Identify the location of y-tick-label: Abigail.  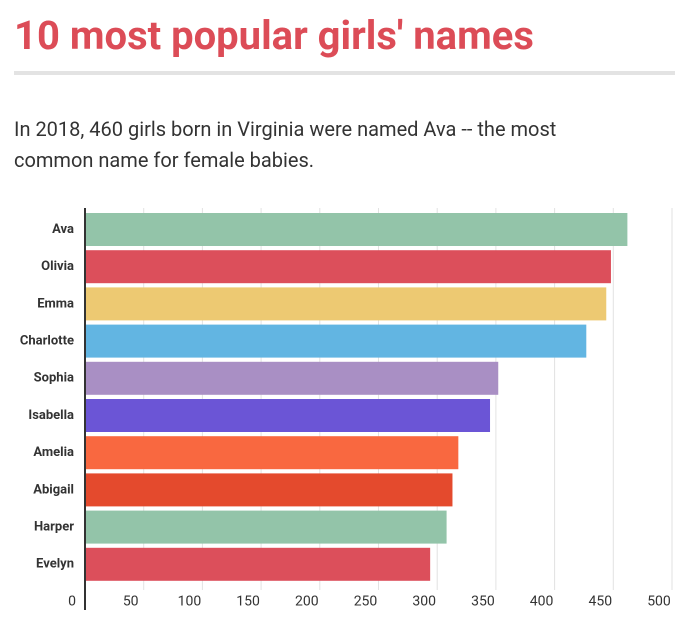
(53, 489).